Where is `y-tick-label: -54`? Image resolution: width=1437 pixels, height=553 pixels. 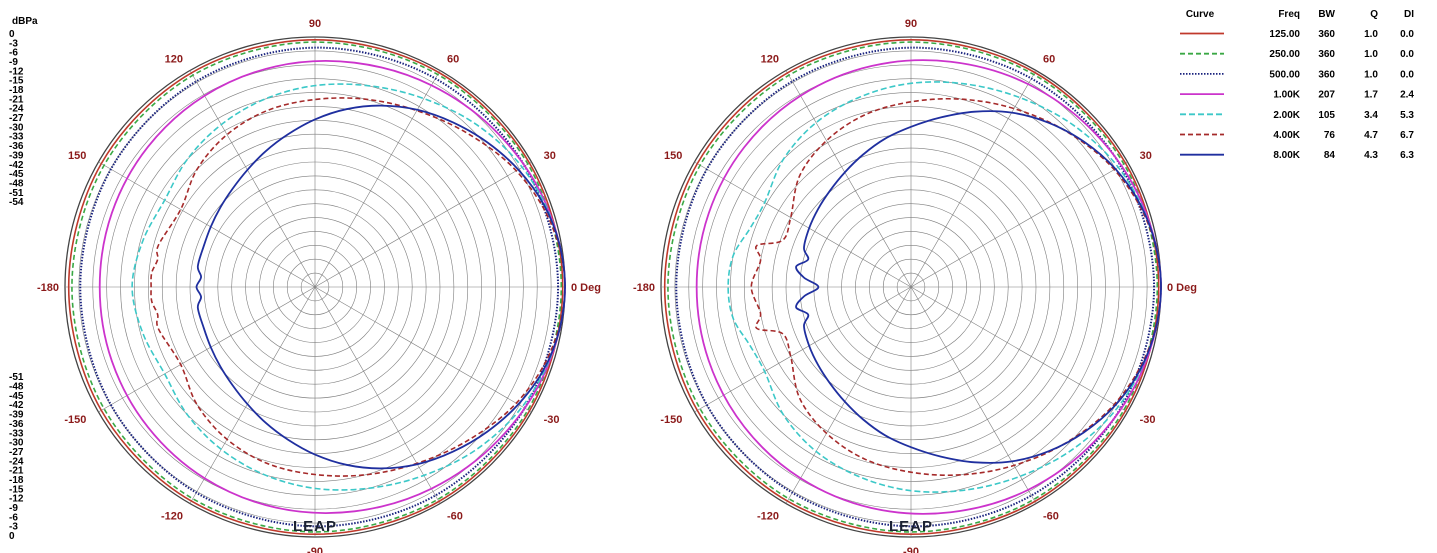
y-tick-label: -54 is located at coordinates (16, 202).